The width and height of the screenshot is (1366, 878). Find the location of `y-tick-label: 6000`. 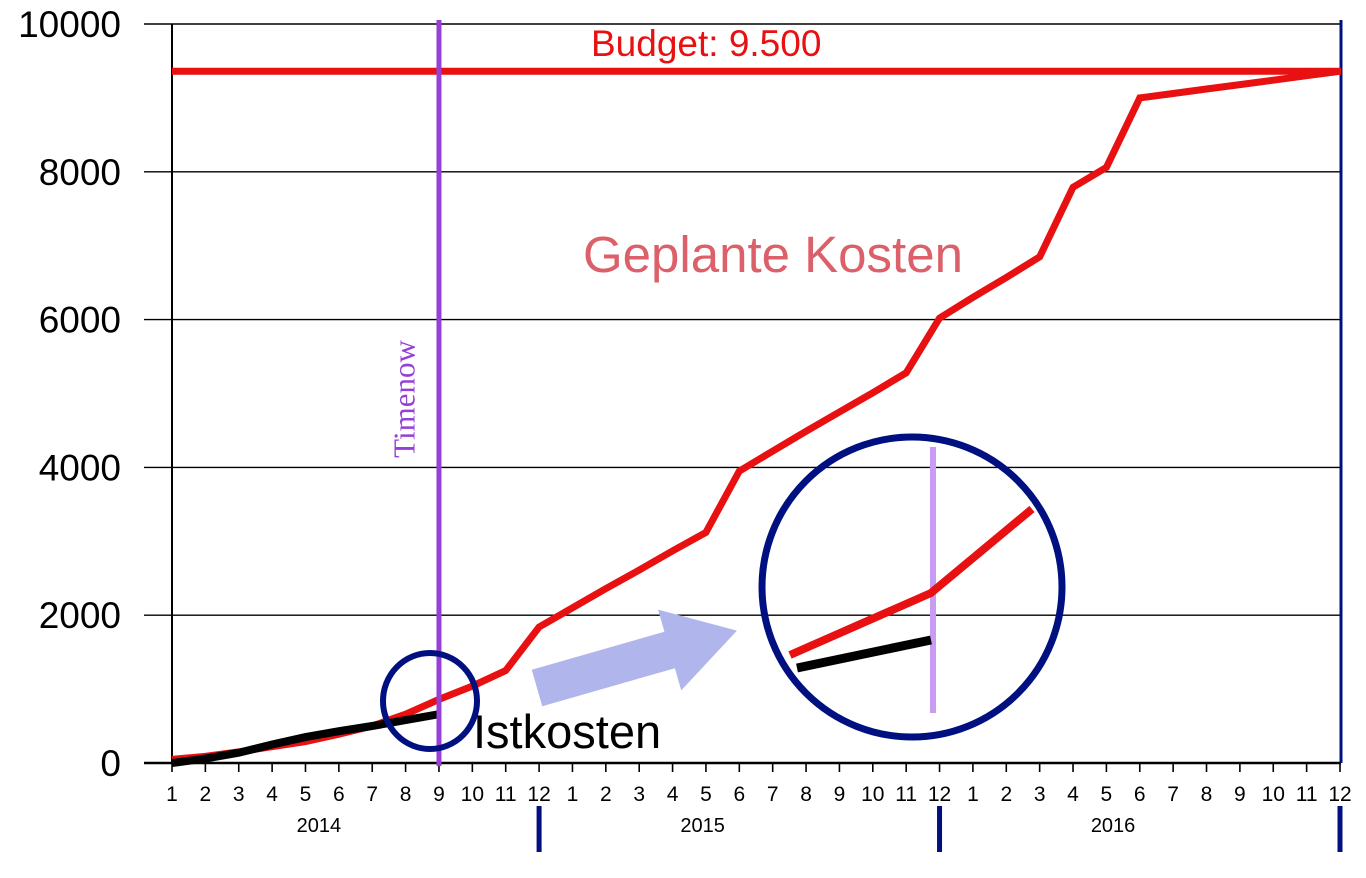

y-tick-label: 6000 is located at coordinates (80, 320).